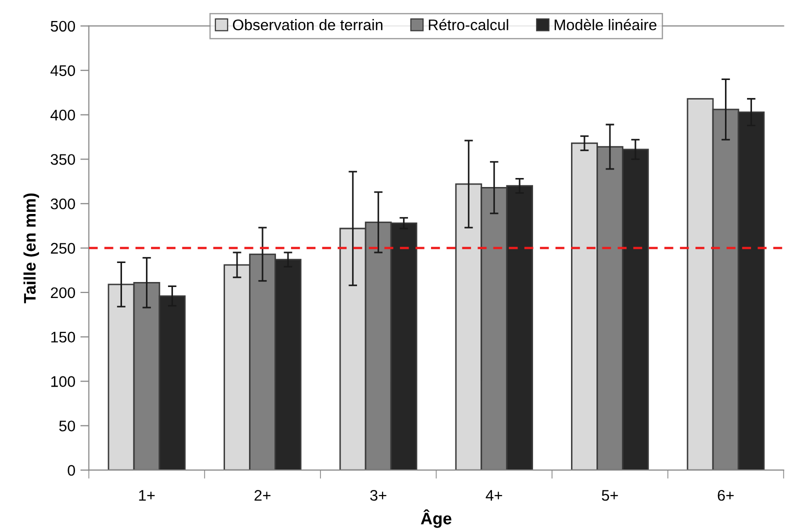  Describe the element at coordinates (307, 24) in the screenshot. I see `legend-label: Observation de terrain` at that location.